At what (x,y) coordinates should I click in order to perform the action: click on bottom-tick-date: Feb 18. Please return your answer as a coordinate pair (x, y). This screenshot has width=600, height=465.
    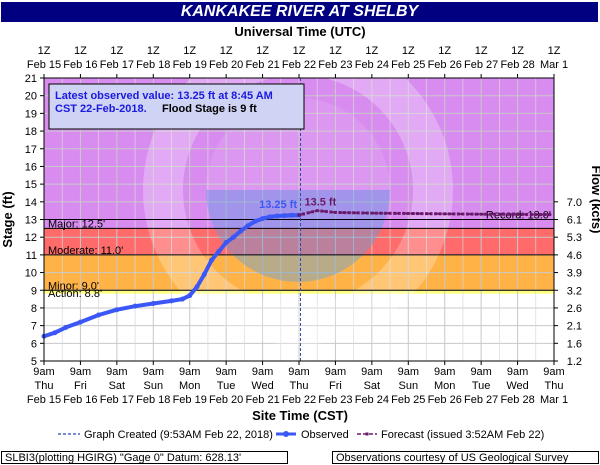
    Looking at the image, I should click on (153, 400).